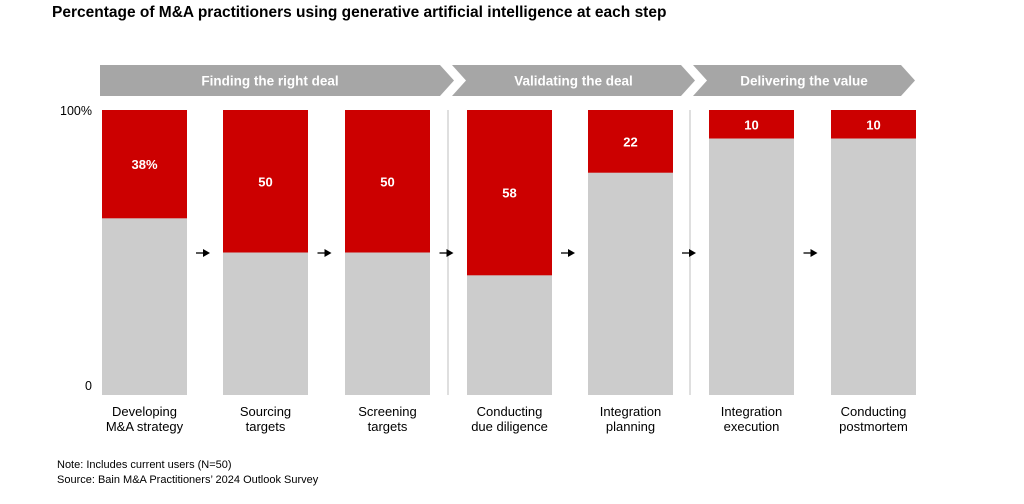 The width and height of the screenshot is (1024, 504). I want to click on category-label: execution, so click(752, 426).